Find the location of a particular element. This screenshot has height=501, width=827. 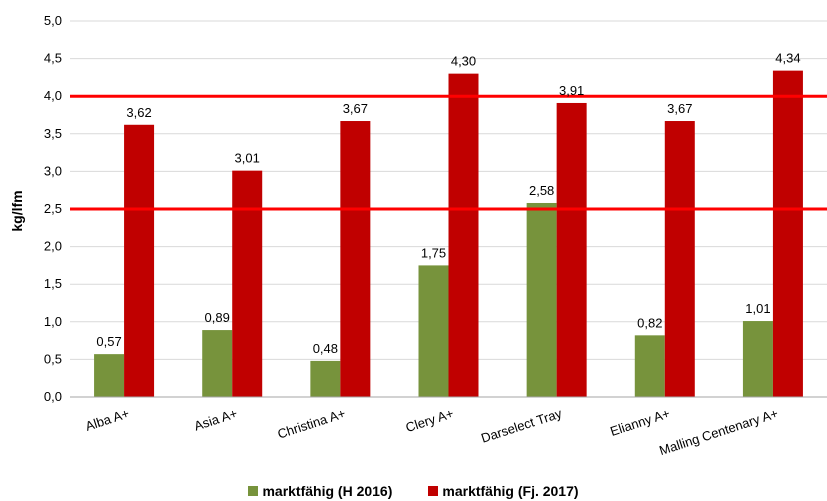

y-tick-label: 1,0 is located at coordinates (53, 321).